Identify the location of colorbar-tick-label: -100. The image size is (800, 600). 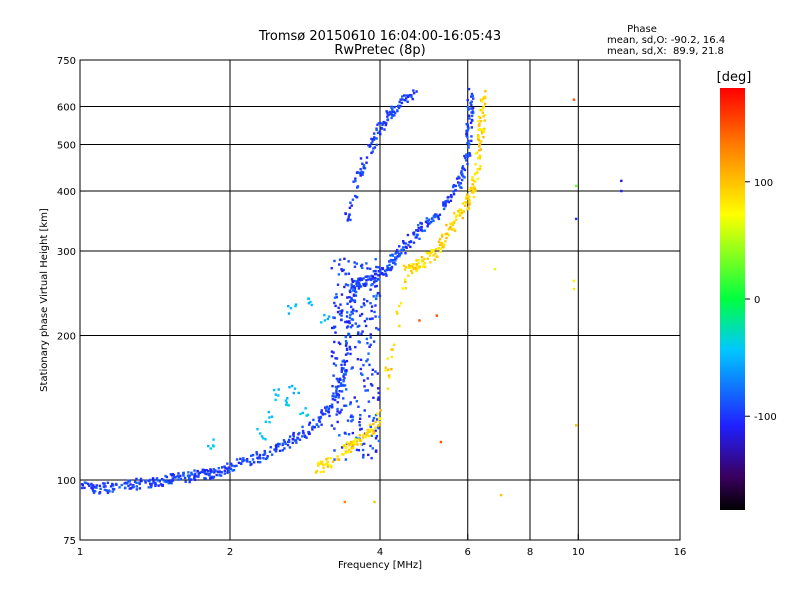
(765, 417).